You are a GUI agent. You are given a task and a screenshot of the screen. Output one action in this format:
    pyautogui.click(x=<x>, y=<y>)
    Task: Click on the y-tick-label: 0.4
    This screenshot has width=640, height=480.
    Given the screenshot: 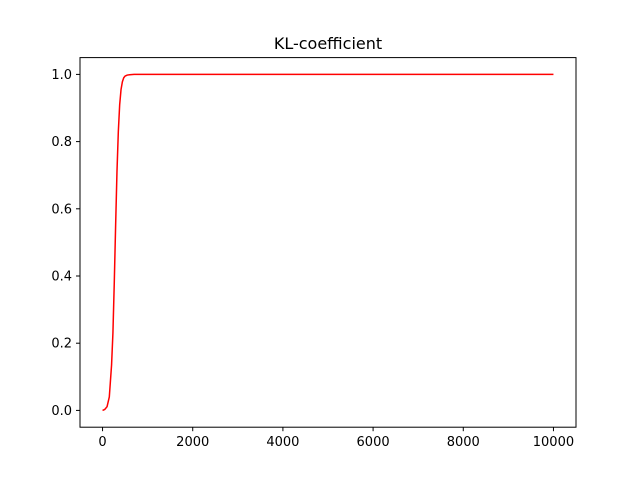 What is the action you would take?
    pyautogui.click(x=61, y=277)
    